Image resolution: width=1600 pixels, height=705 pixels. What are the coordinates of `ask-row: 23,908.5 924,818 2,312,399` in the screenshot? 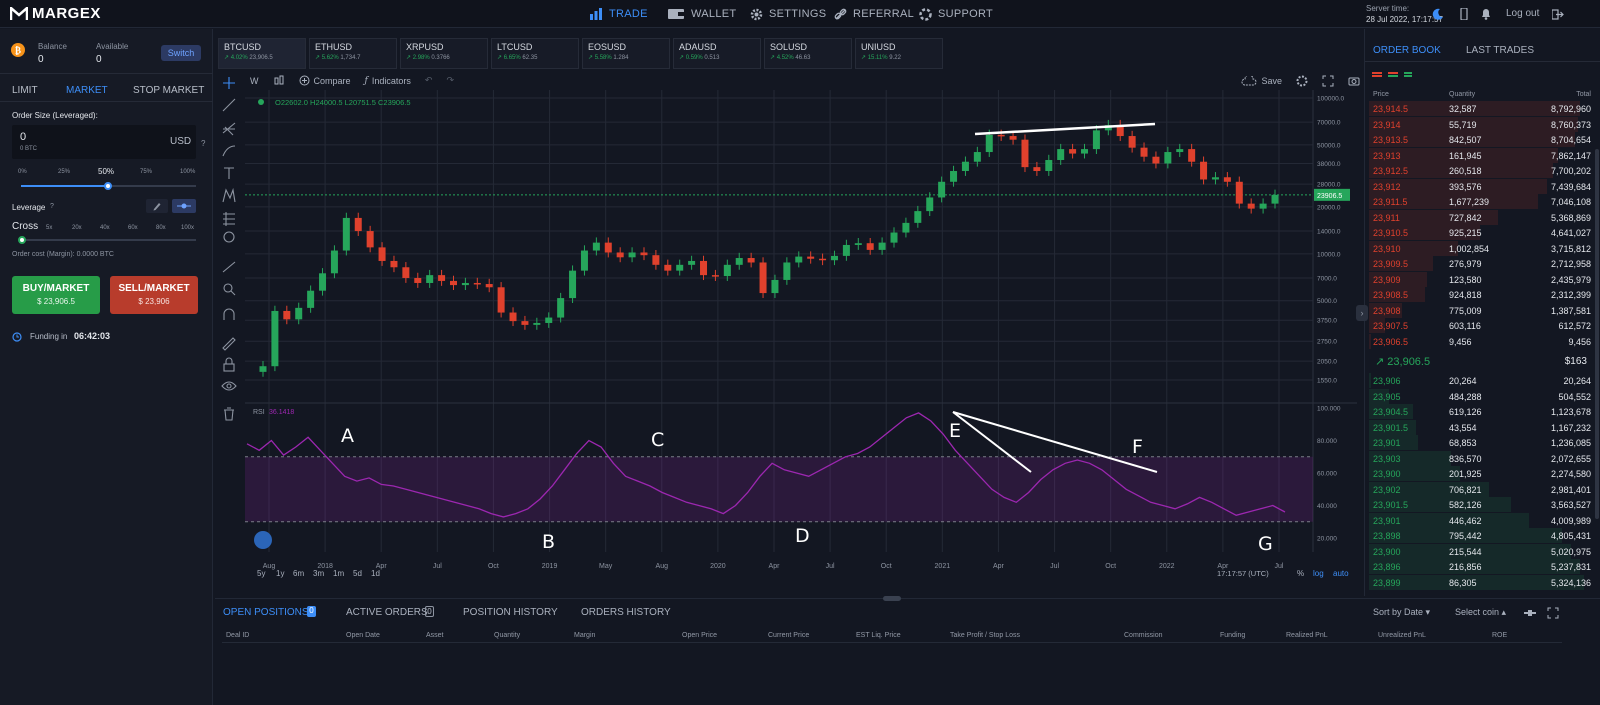 It's located at (1480, 295).